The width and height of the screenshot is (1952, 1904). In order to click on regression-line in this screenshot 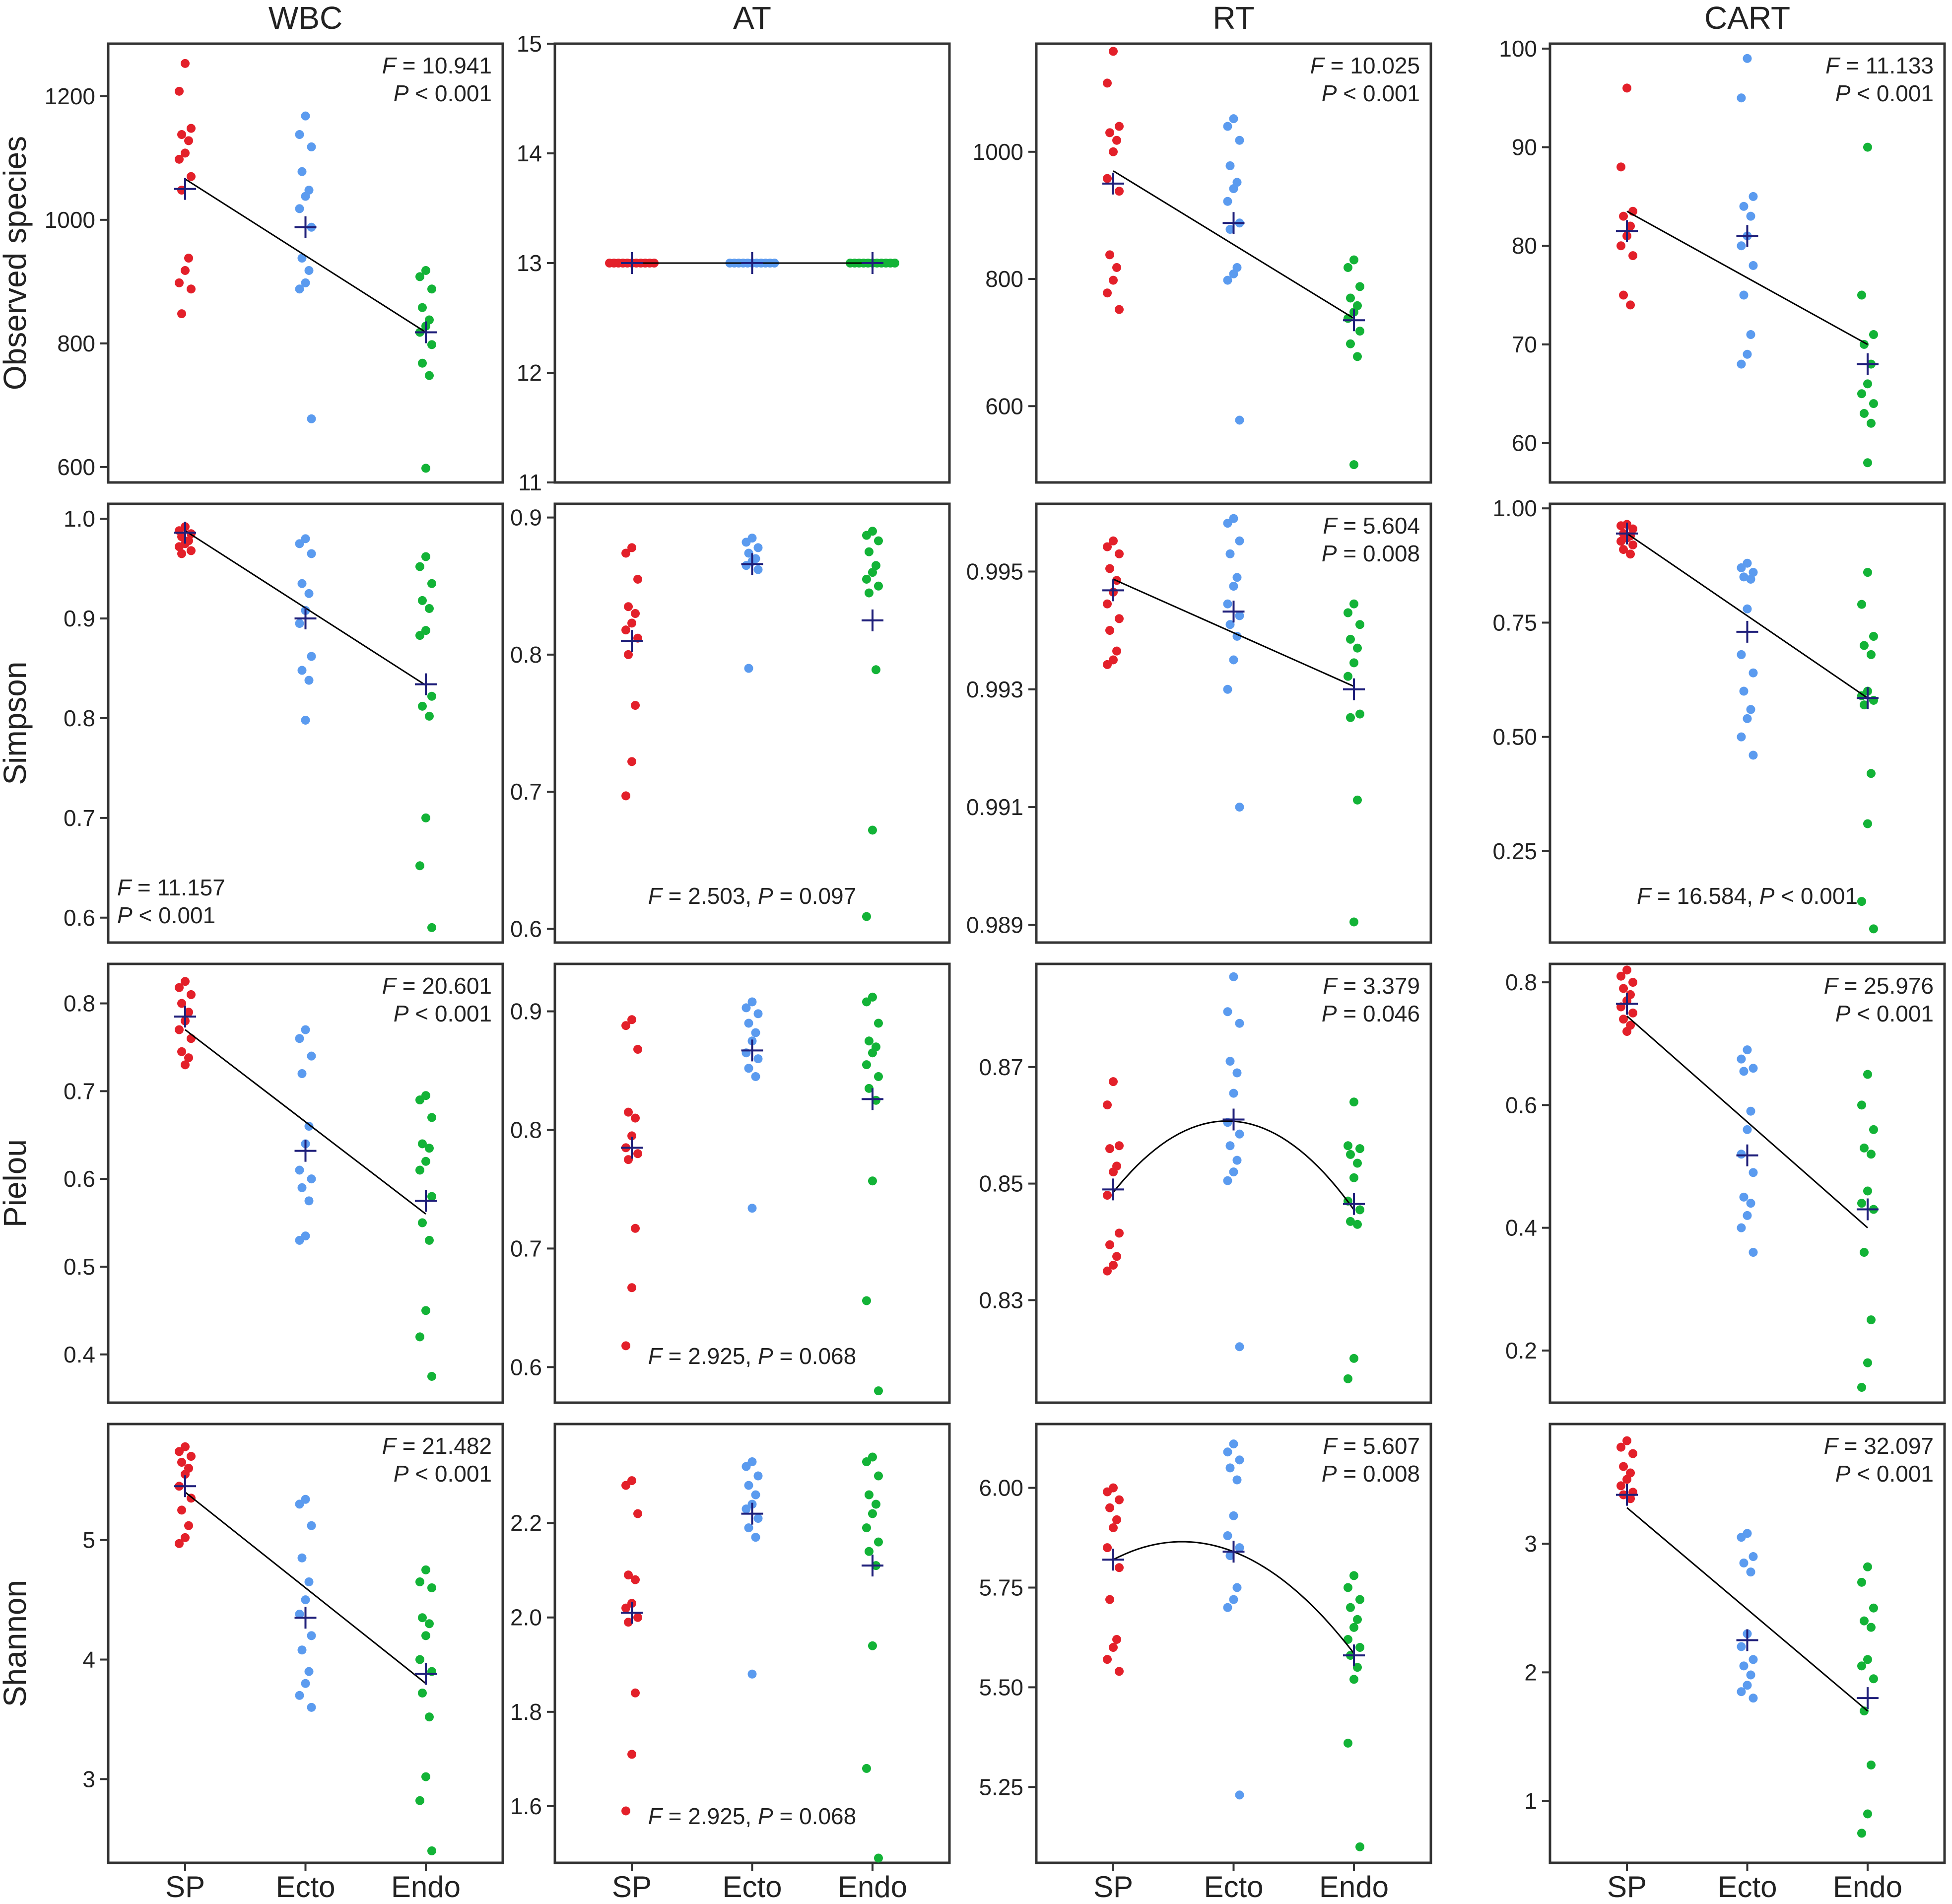, I will do `click(306, 255)`.